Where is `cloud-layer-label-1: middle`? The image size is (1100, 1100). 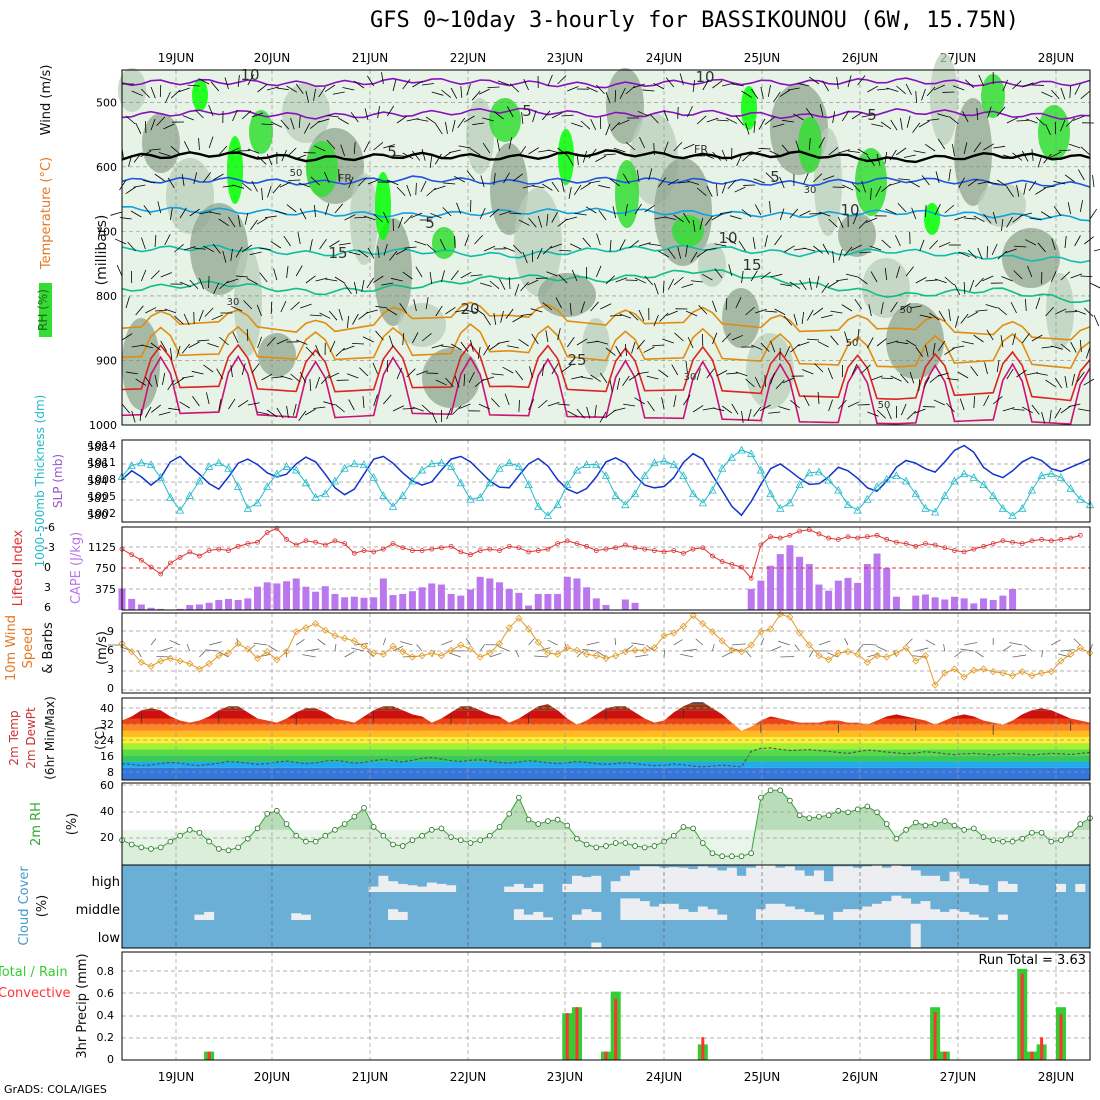 cloud-layer-label-1: middle is located at coordinates (98, 910).